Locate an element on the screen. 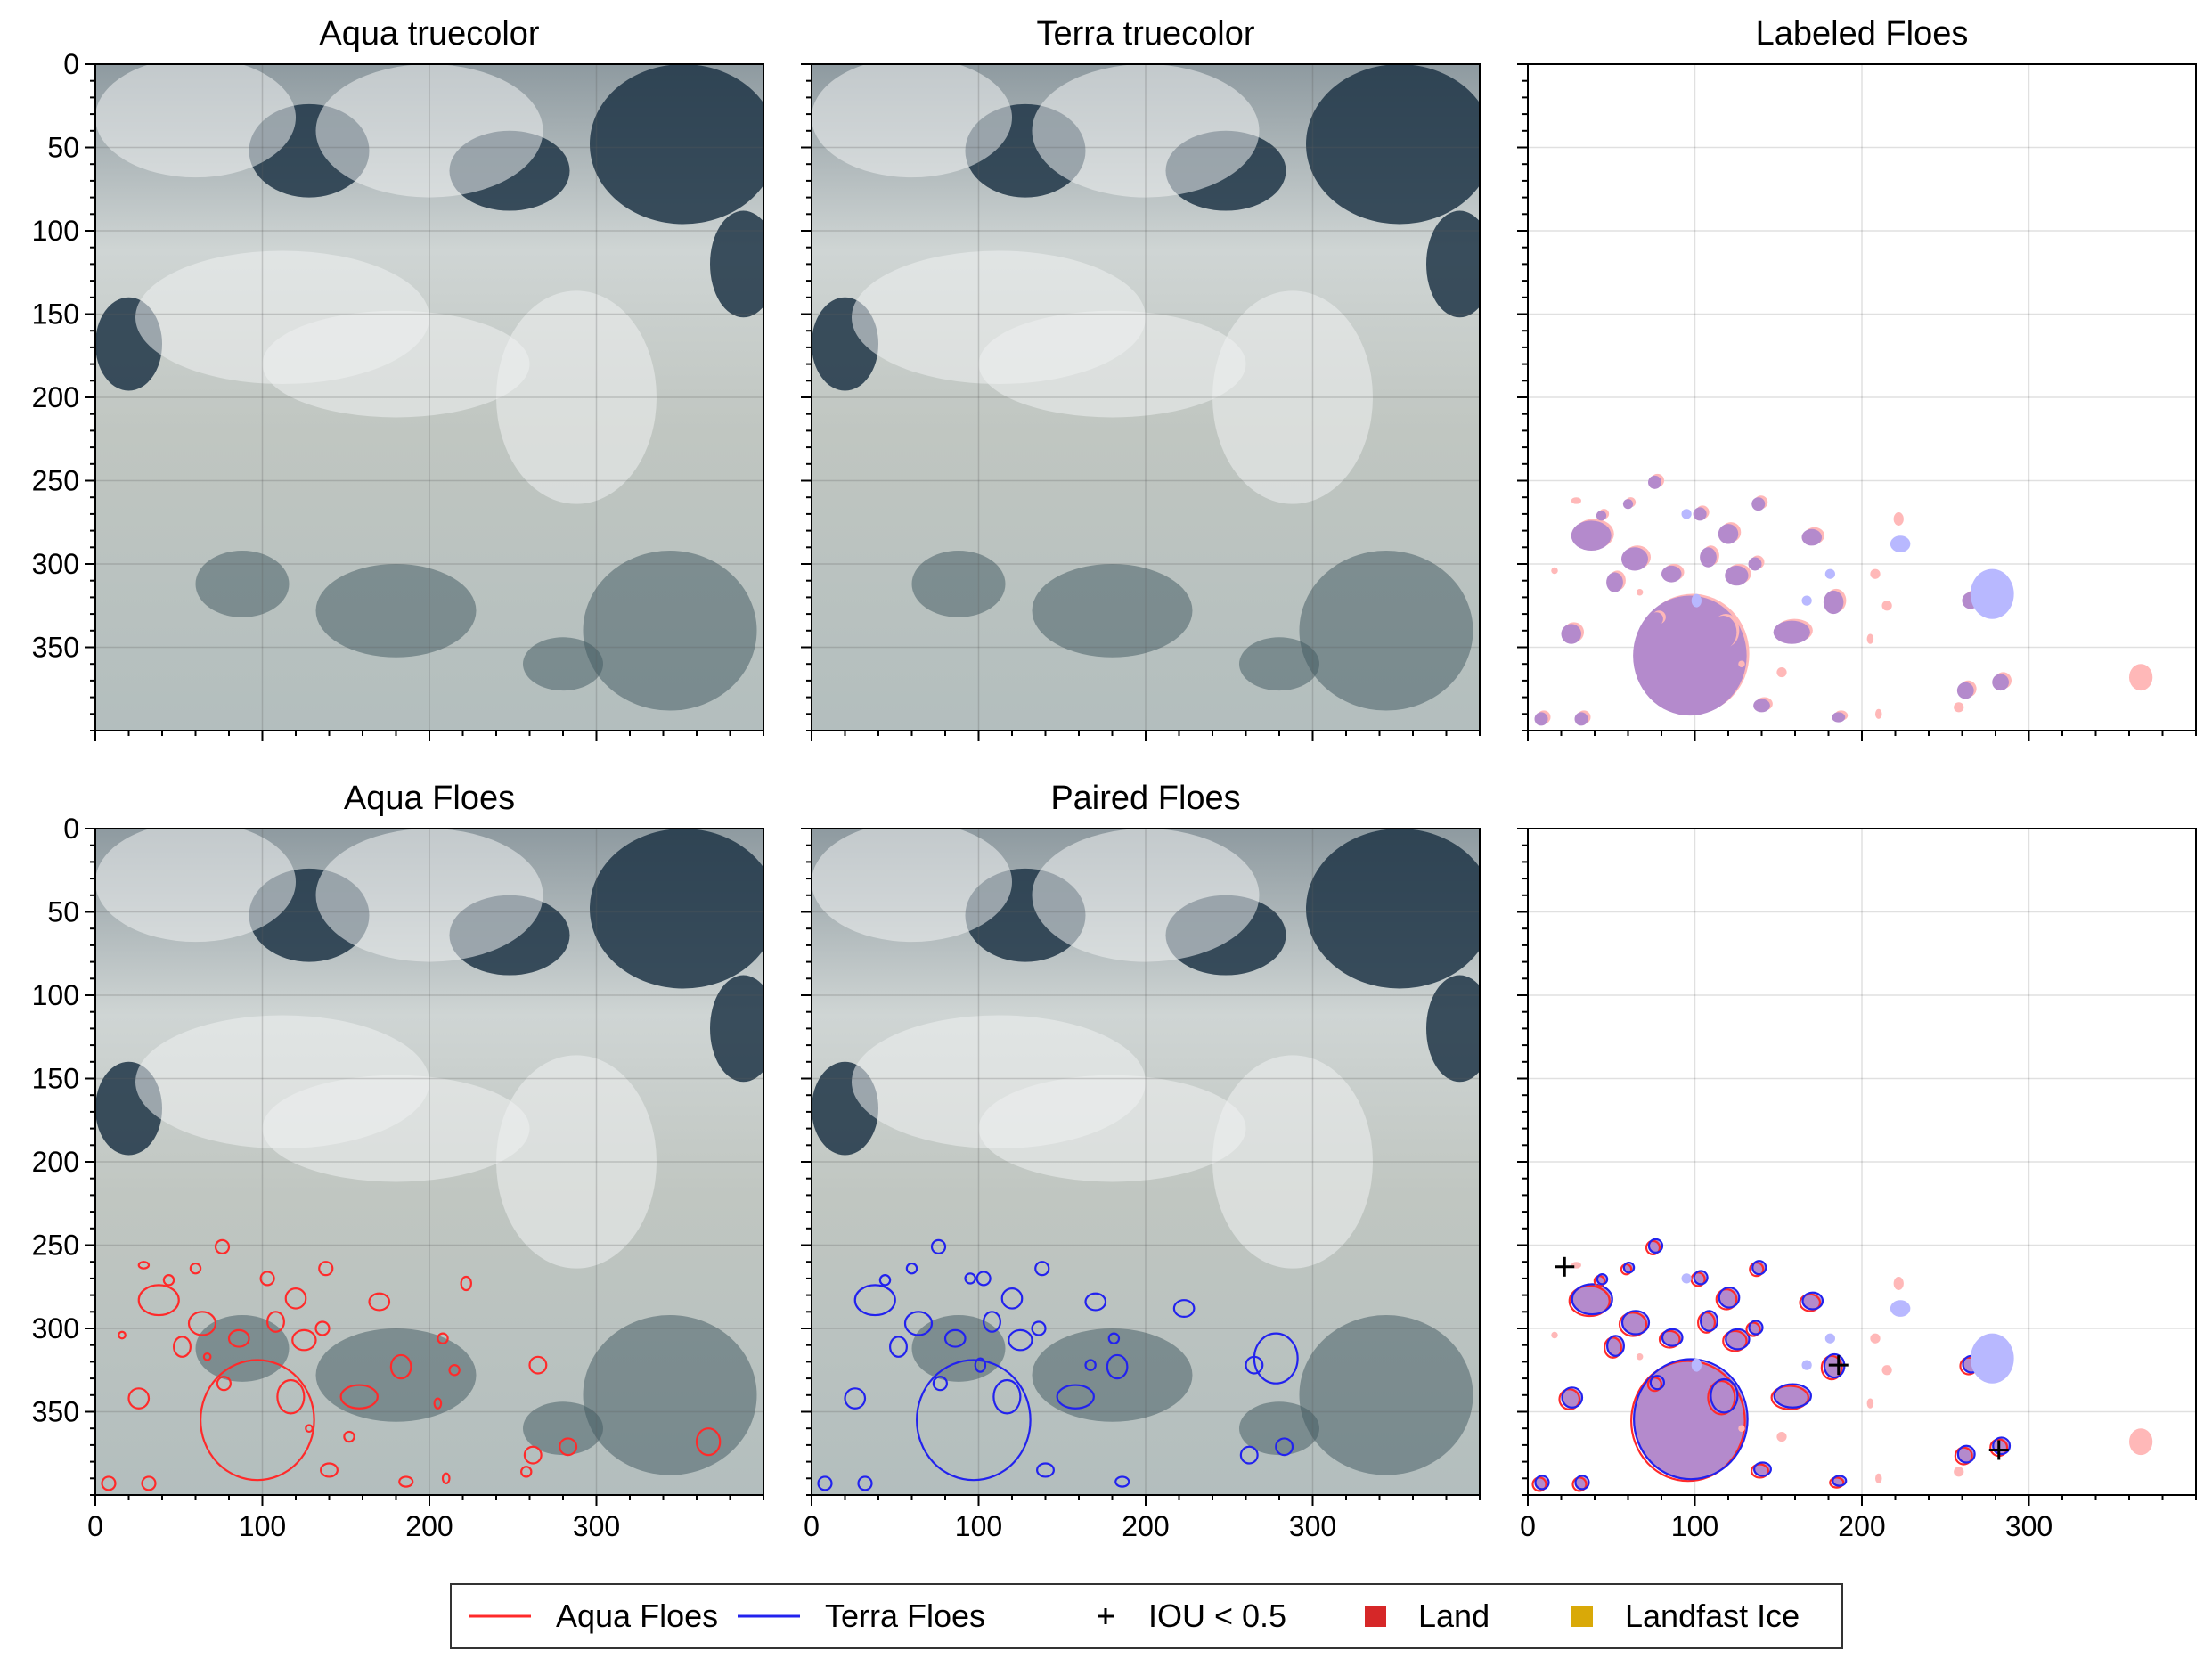 The height and width of the screenshot is (1667, 2212). panel-title: Paired Floes is located at coordinates (1145, 798).